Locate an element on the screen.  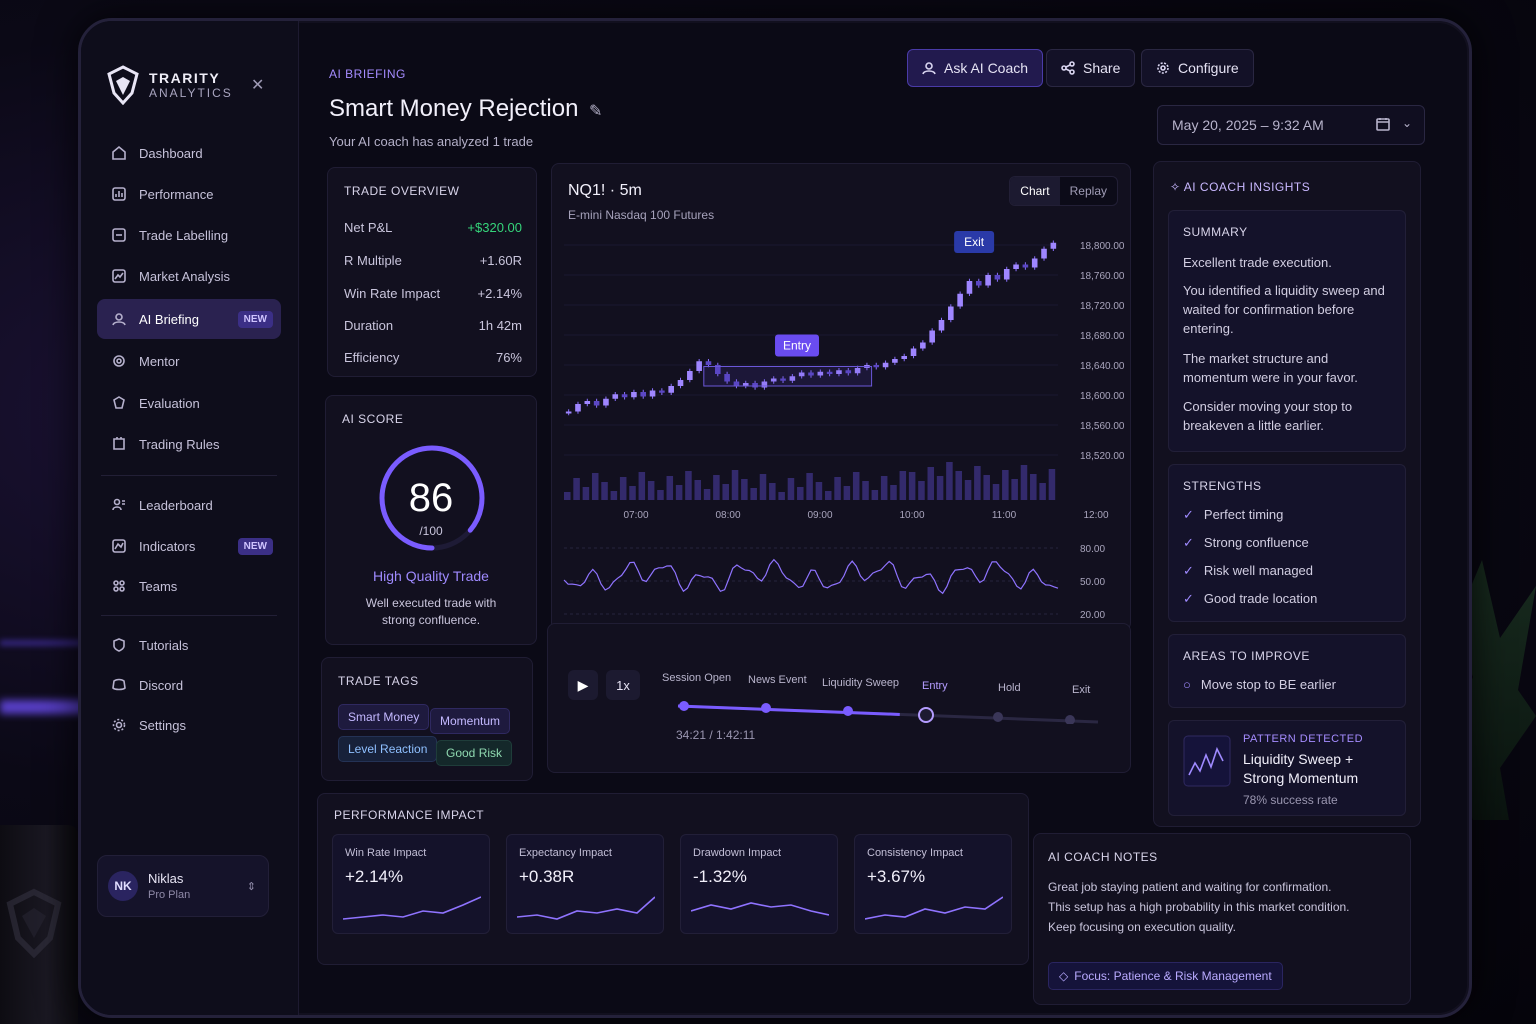
replay-timeline is located at coordinates (888, 694).